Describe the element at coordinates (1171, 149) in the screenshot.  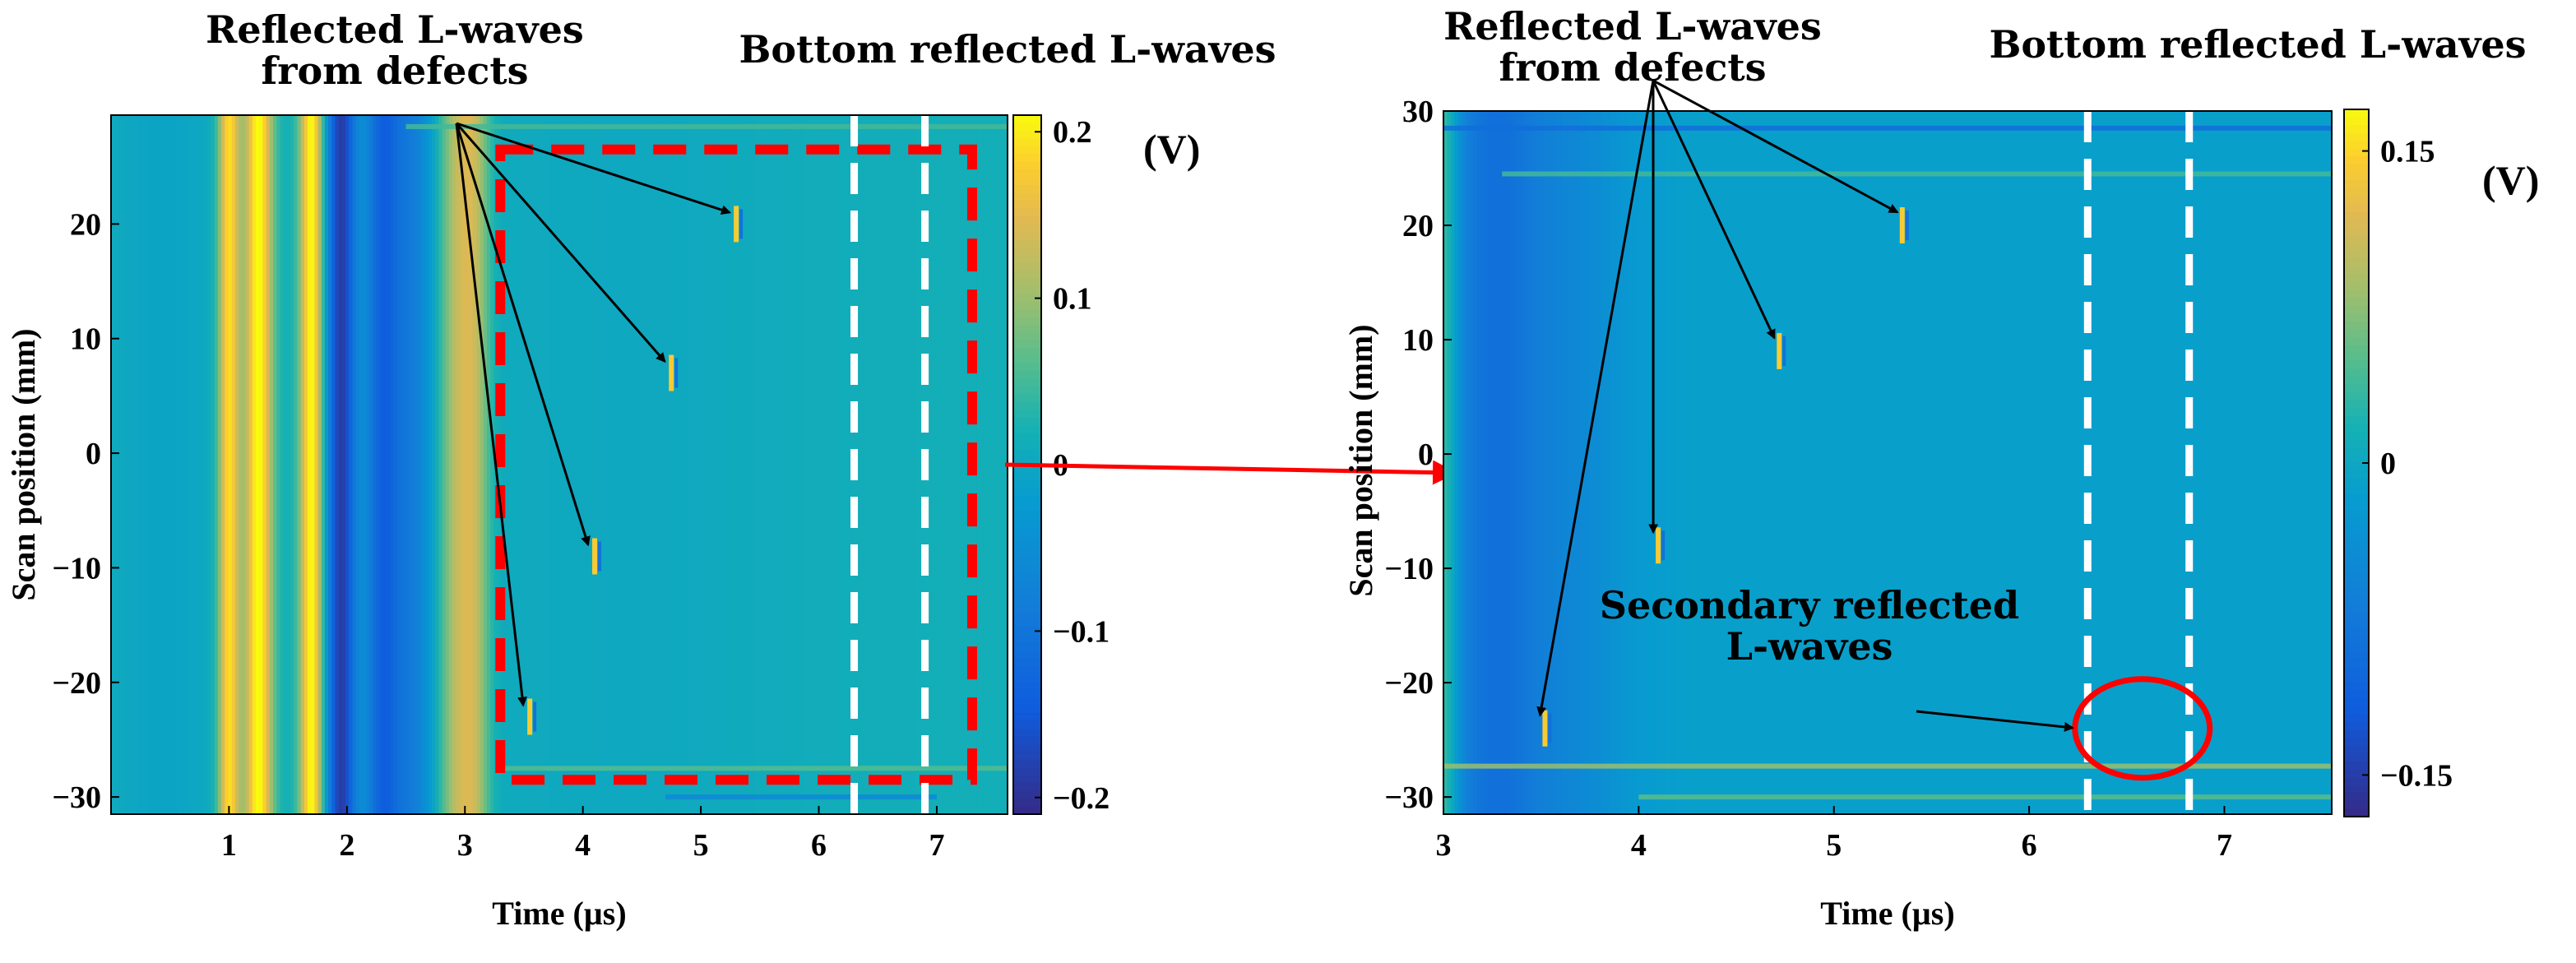
I see `left-colorbar-unit: (V)` at that location.